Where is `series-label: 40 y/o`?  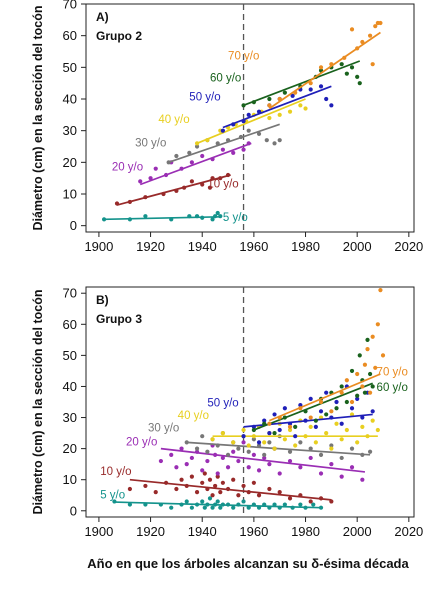
series-label: 40 y/o is located at coordinates (193, 416).